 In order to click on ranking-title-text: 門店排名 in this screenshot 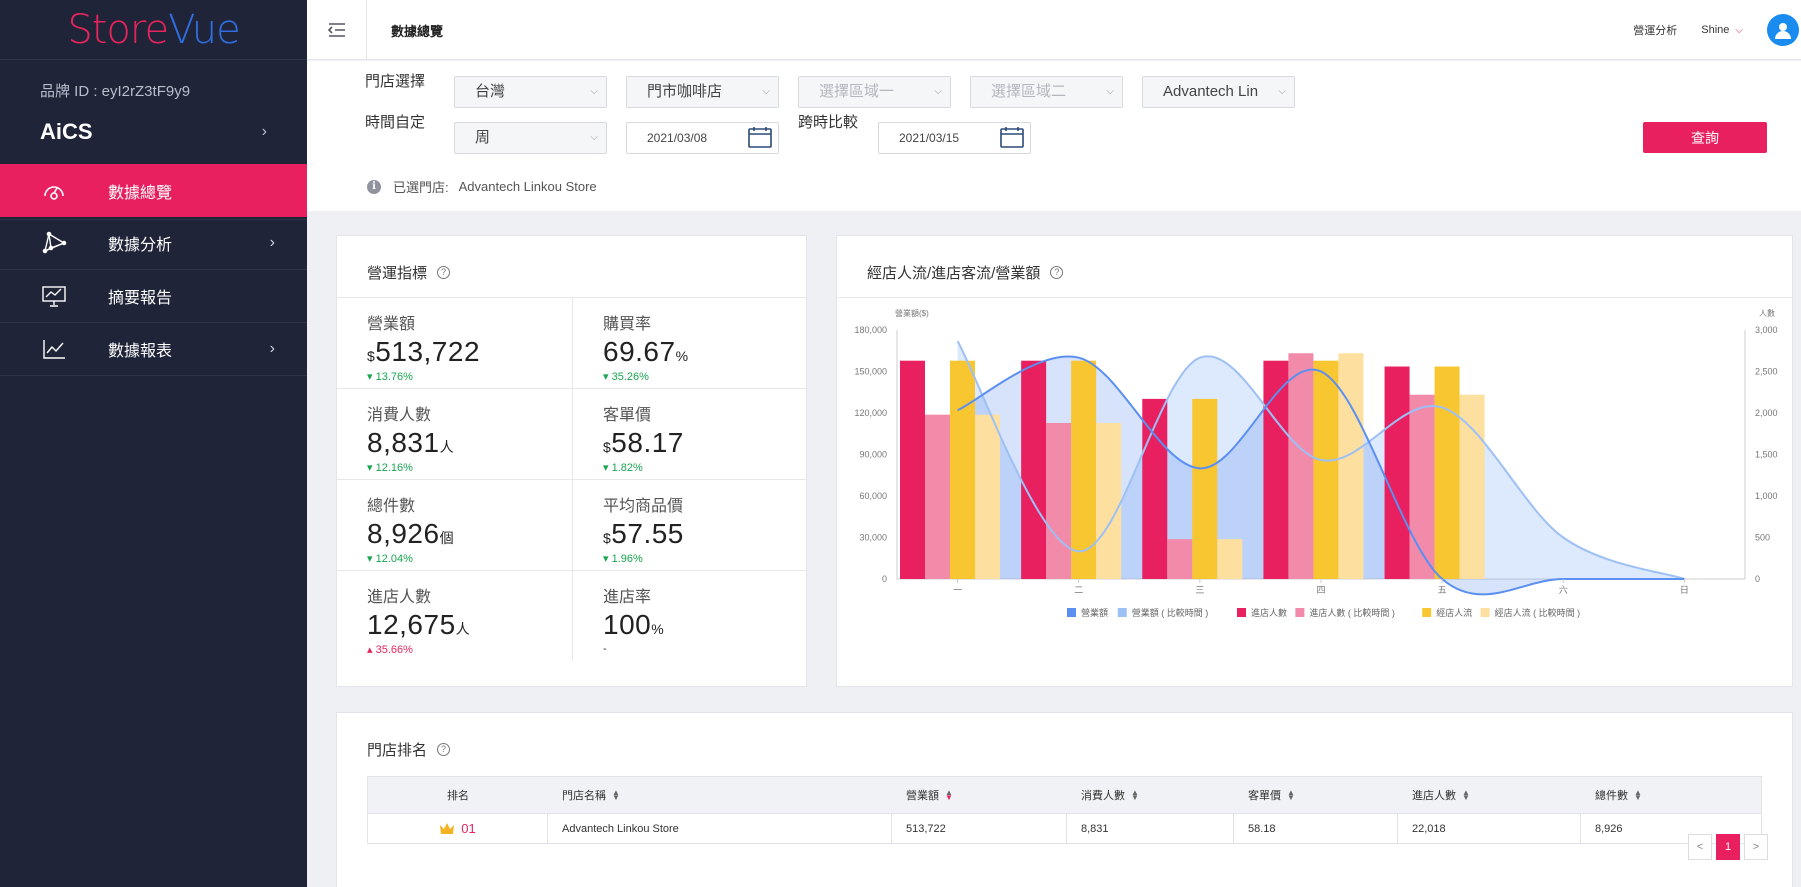, I will do `click(397, 750)`.